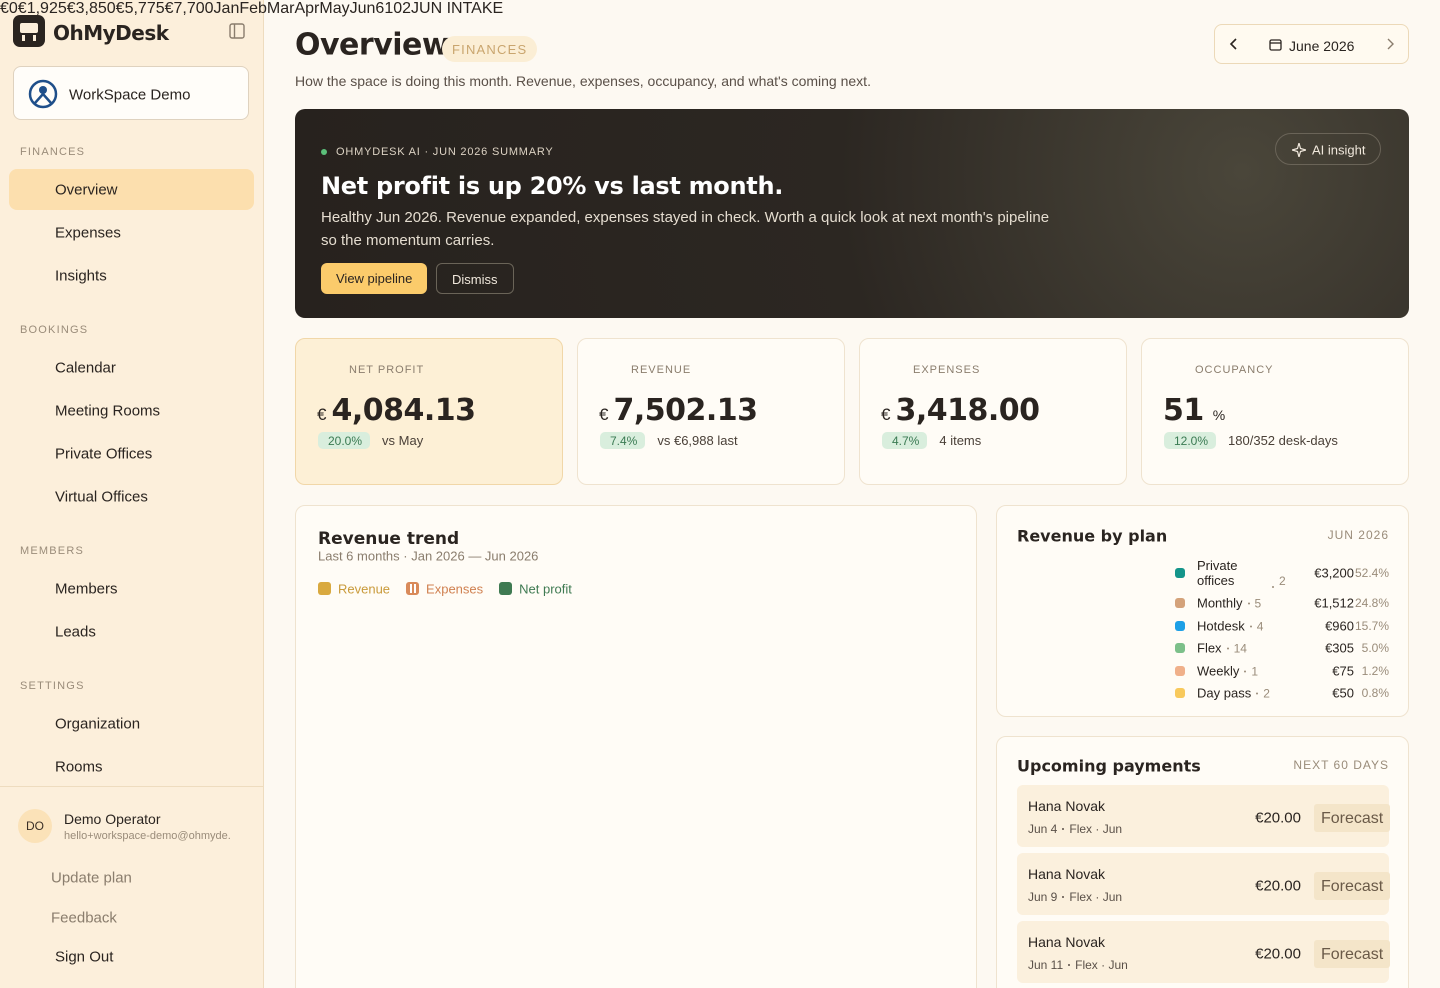 This screenshot has width=1440, height=988. What do you see at coordinates (324, 152) in the screenshot?
I see `status-dot` at bounding box center [324, 152].